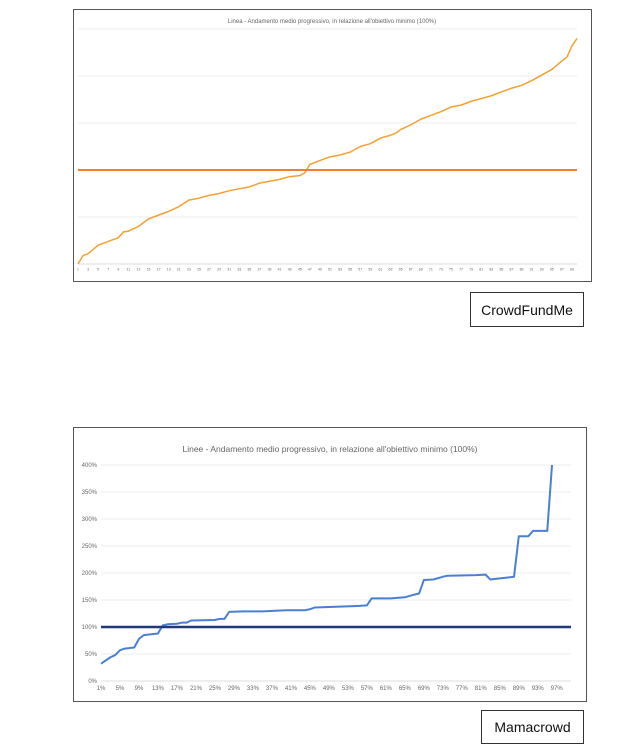 The width and height of the screenshot is (641, 749). I want to click on x-tick-label: 89%, so click(519, 689).